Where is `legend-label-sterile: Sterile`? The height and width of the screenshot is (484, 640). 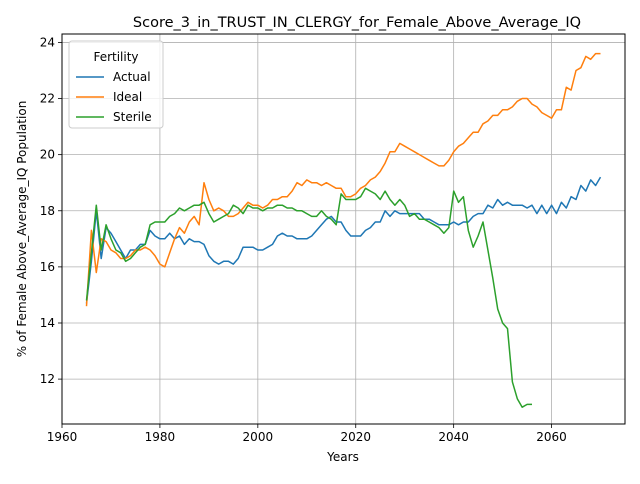
legend-label-sterile: Sterile is located at coordinates (132, 117).